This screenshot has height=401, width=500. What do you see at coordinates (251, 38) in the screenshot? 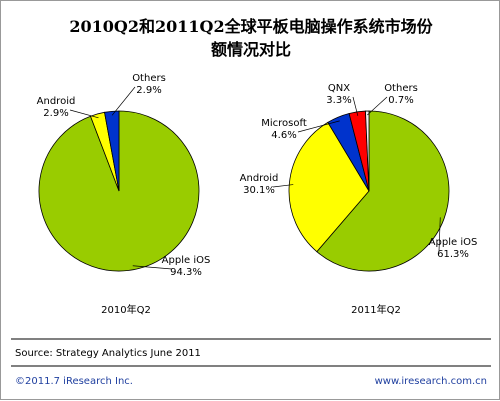
I see `chart-title: 2010Q2和2011Q2全球平板电脑操作系统市场份额情况对比` at bounding box center [251, 38].